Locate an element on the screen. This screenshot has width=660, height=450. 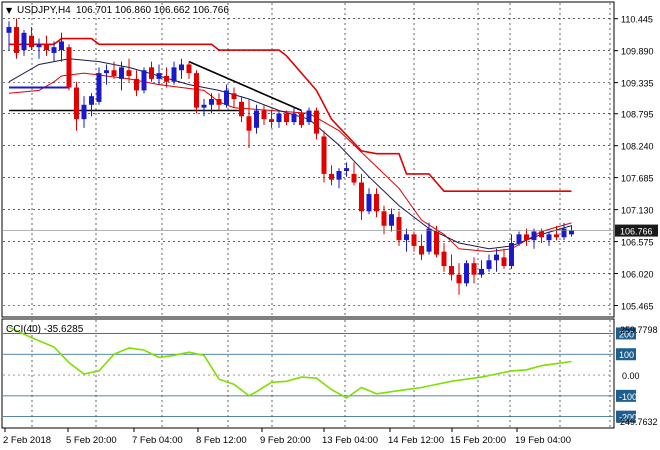
indicator-scale-bottom: -249.7632 is located at coordinates (637, 422).